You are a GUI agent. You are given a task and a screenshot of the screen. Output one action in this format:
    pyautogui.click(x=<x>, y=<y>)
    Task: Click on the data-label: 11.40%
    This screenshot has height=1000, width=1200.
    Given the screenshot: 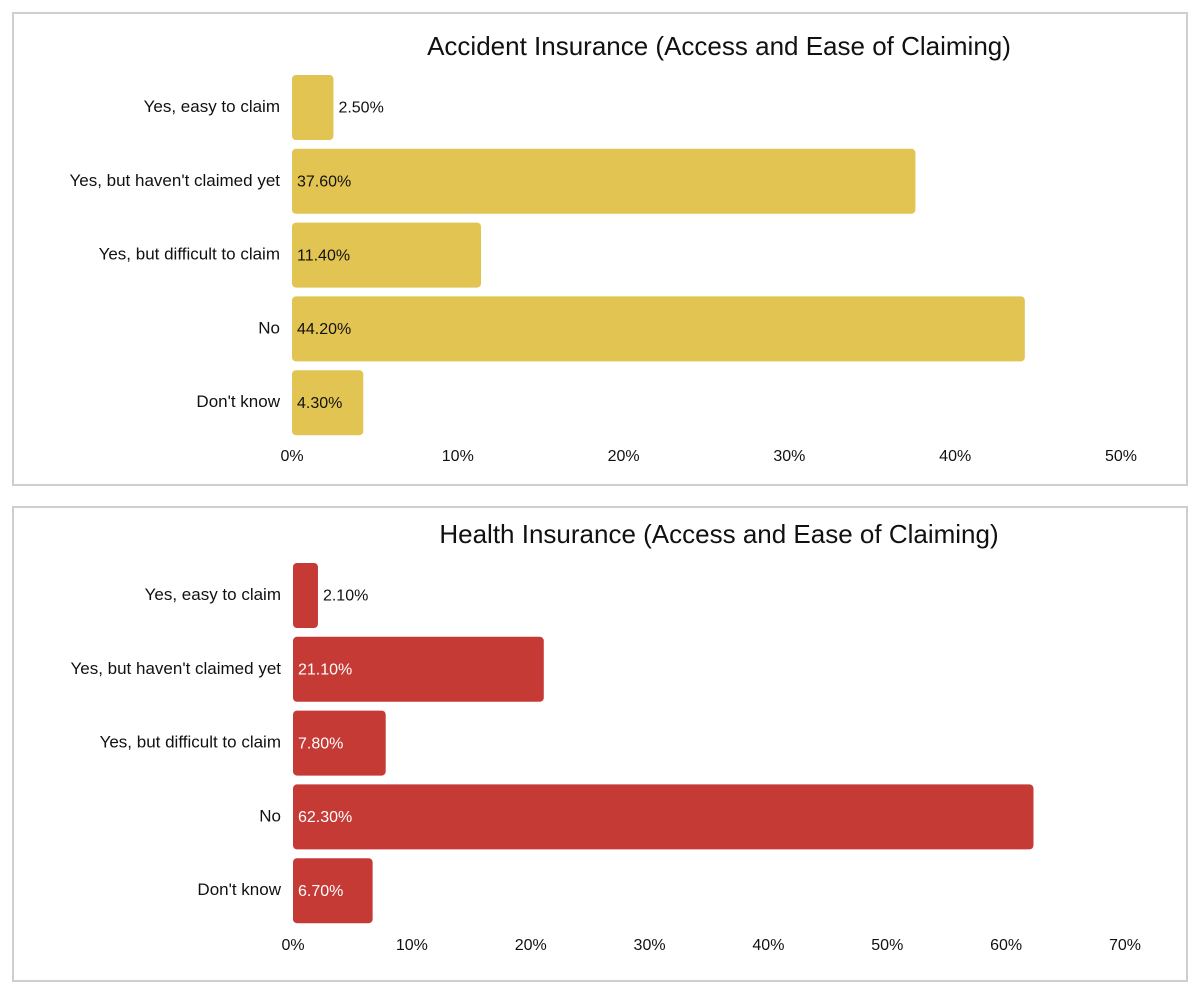 What is the action you would take?
    pyautogui.click(x=323, y=255)
    